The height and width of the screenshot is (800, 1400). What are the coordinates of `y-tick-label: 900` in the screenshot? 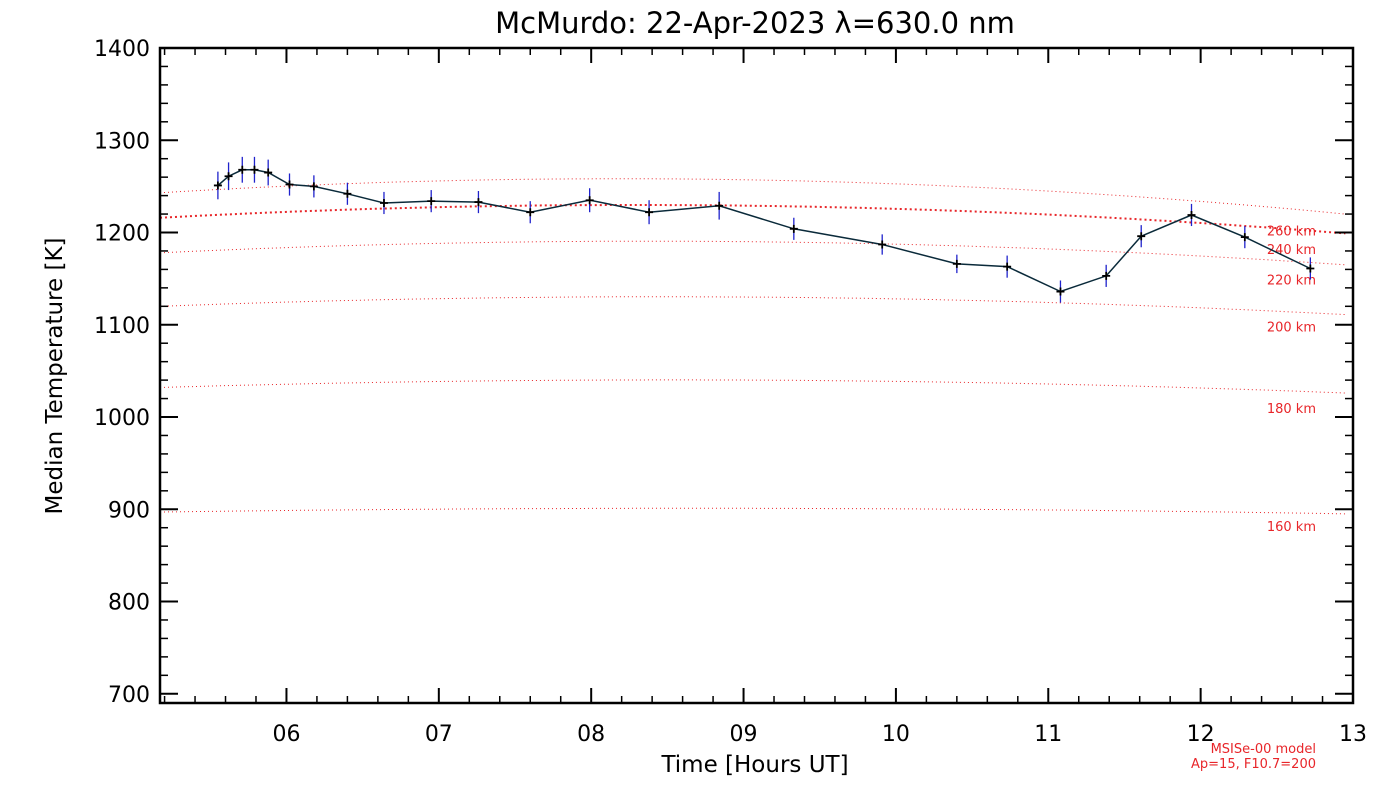 It's located at (129, 510).